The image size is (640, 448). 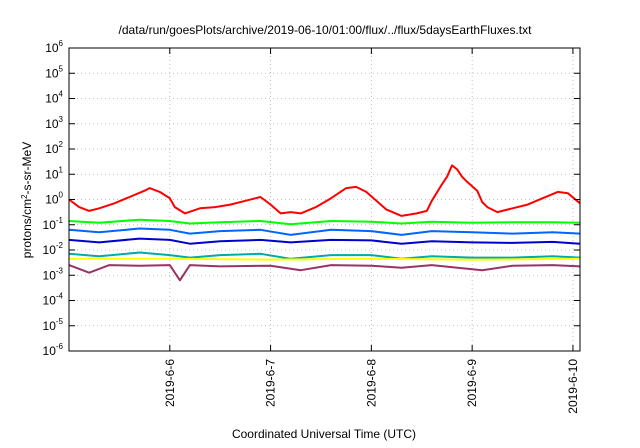 What do you see at coordinates (170, 383) in the screenshot?
I see `x-tick-label: 2019-6-6` at bounding box center [170, 383].